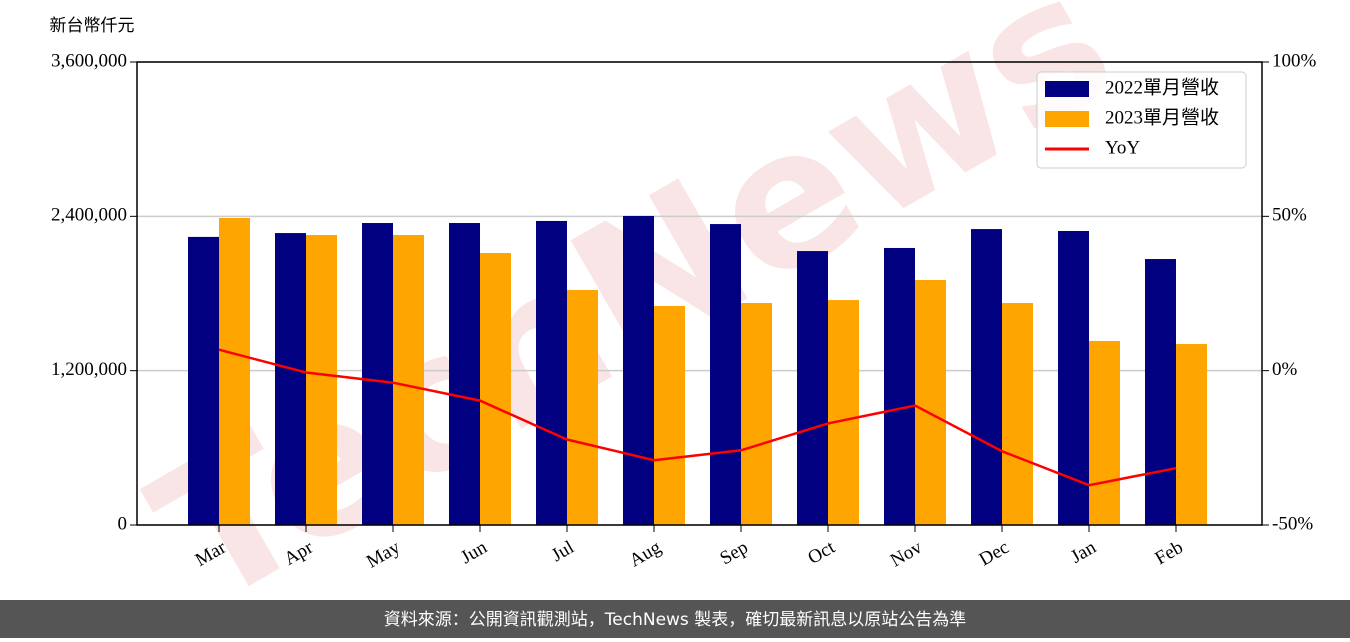  I want to click on y-tick-label: 0, so click(123, 523).